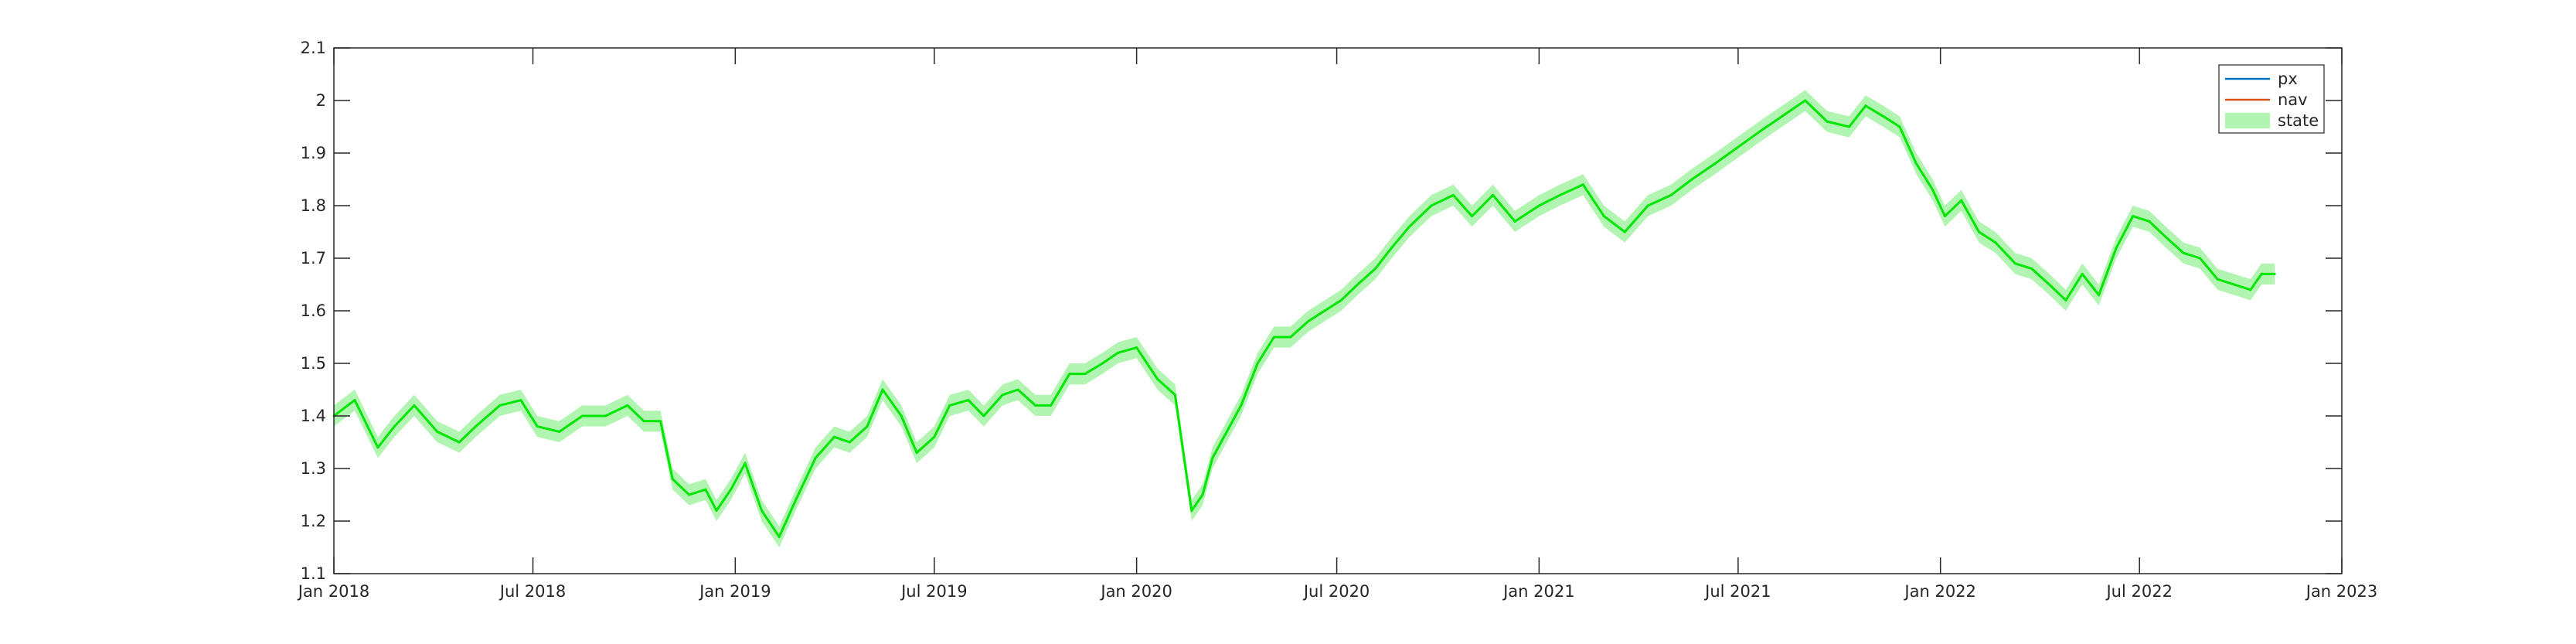 The image size is (2576, 644). I want to click on y-tick-label: 1.6, so click(313, 311).